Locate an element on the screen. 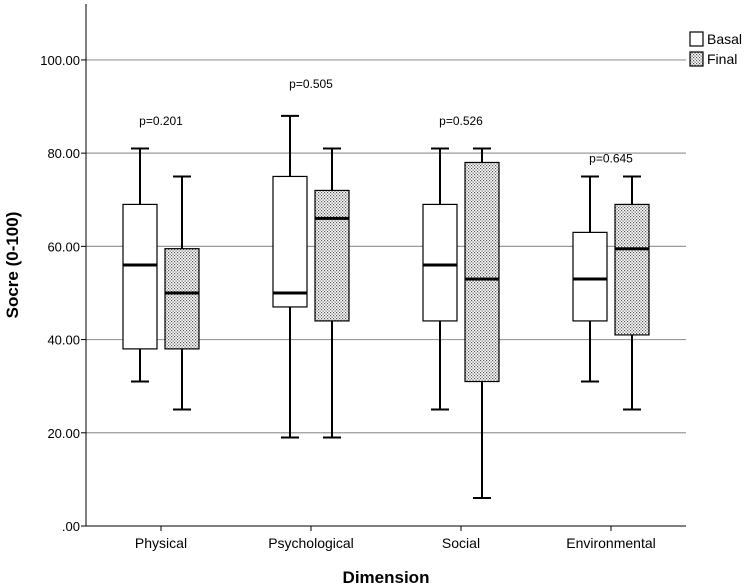  annotations: p=0.201 p=0.505 p=0.526 p=0.645 is located at coordinates (386, 121).